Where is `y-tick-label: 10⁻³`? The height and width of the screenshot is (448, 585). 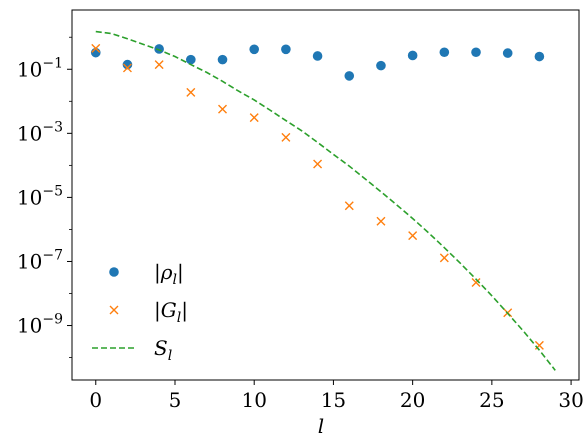 y-tick-label: 10⁻³ is located at coordinates (40, 132).